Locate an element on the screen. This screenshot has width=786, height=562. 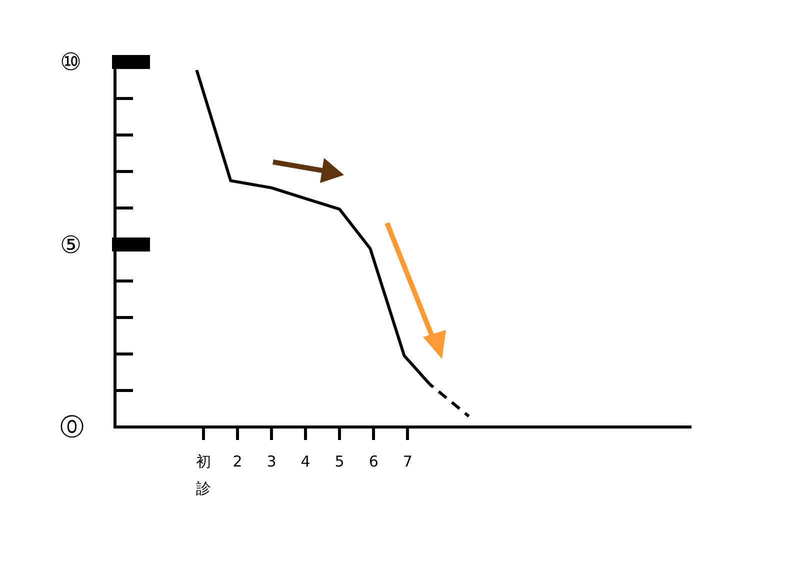
x-tick-label: 6 is located at coordinates (373, 461).